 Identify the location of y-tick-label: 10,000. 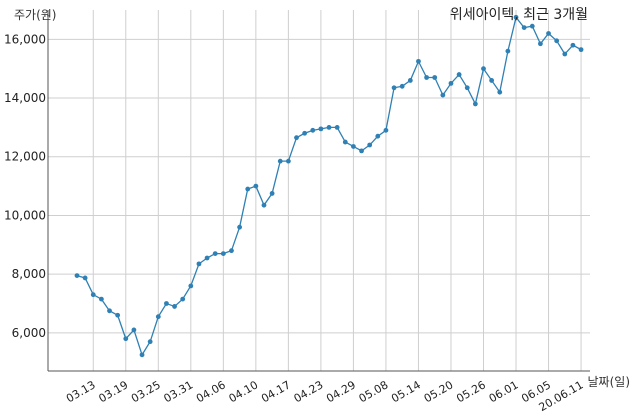
(25, 215).